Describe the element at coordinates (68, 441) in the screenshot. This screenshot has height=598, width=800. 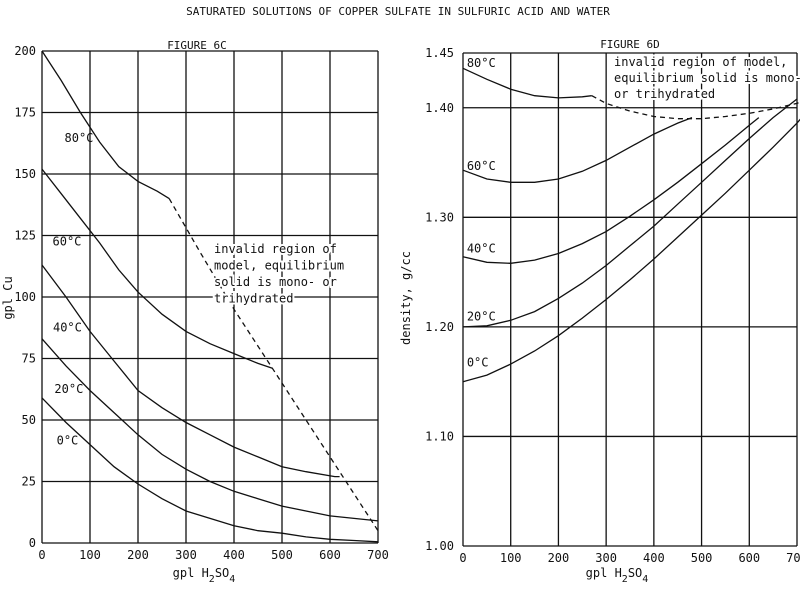
I see `fig6c-label-0c: 0°C` at that location.